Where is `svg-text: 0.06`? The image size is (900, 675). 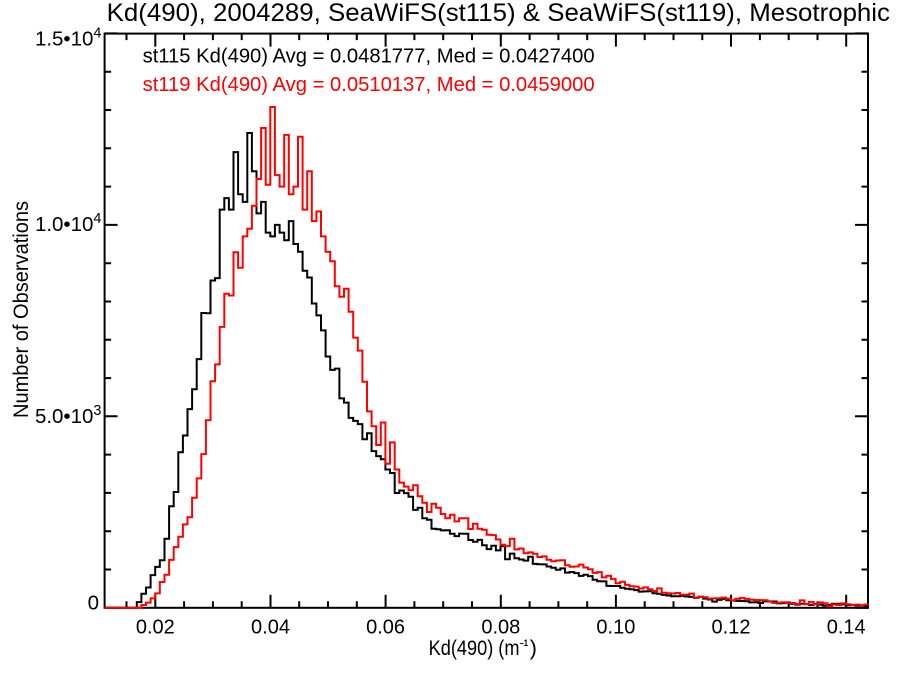
svg-text: 0.06 is located at coordinates (385, 628).